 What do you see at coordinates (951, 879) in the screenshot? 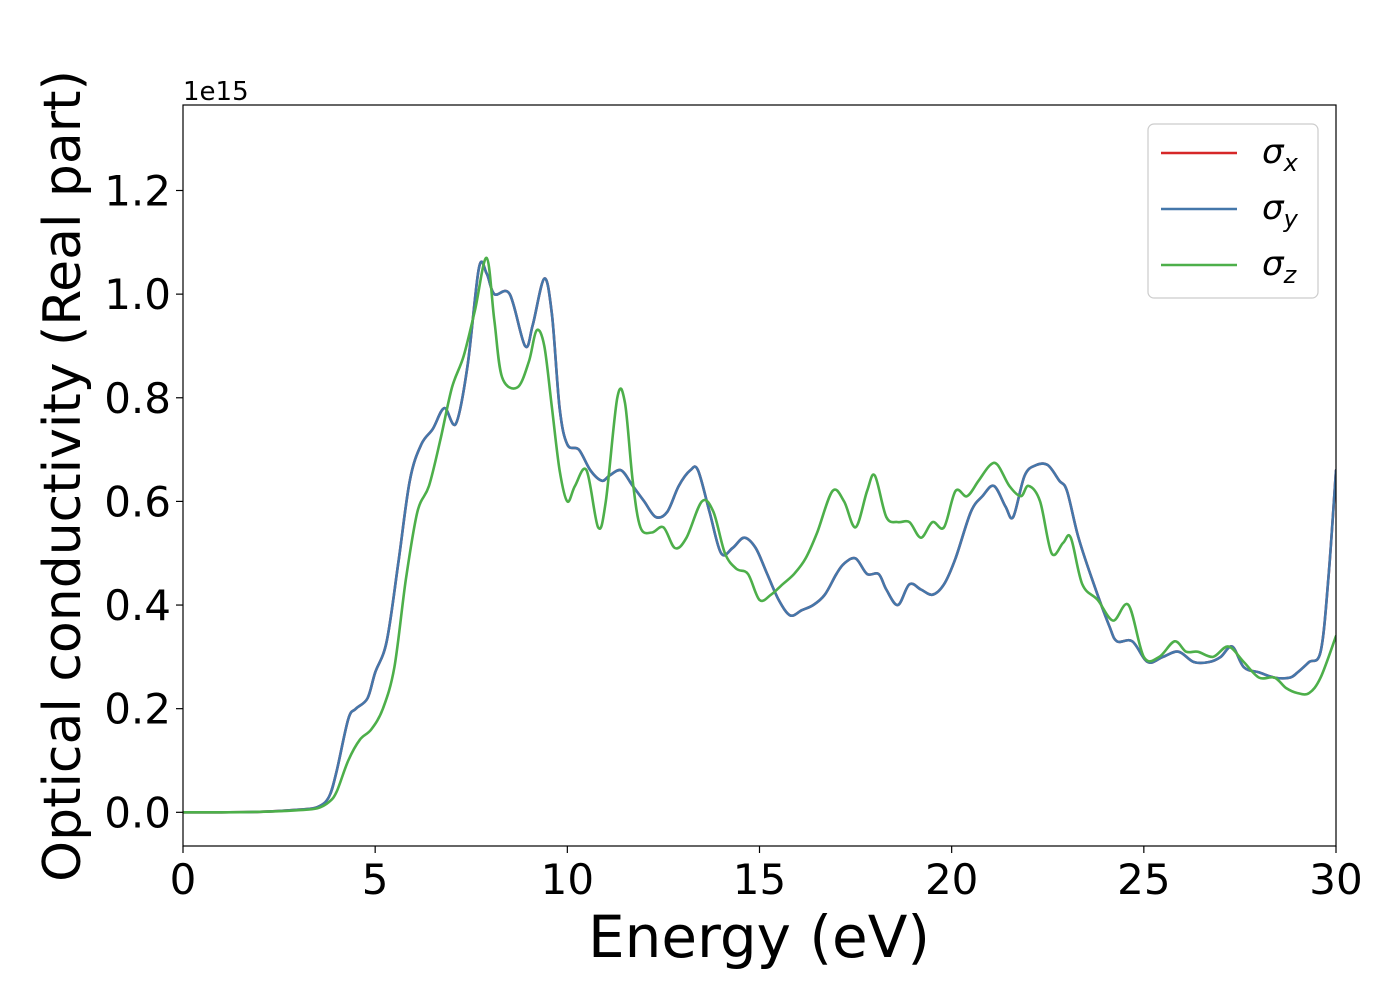
I see `x-tick-label: 20` at bounding box center [951, 879].